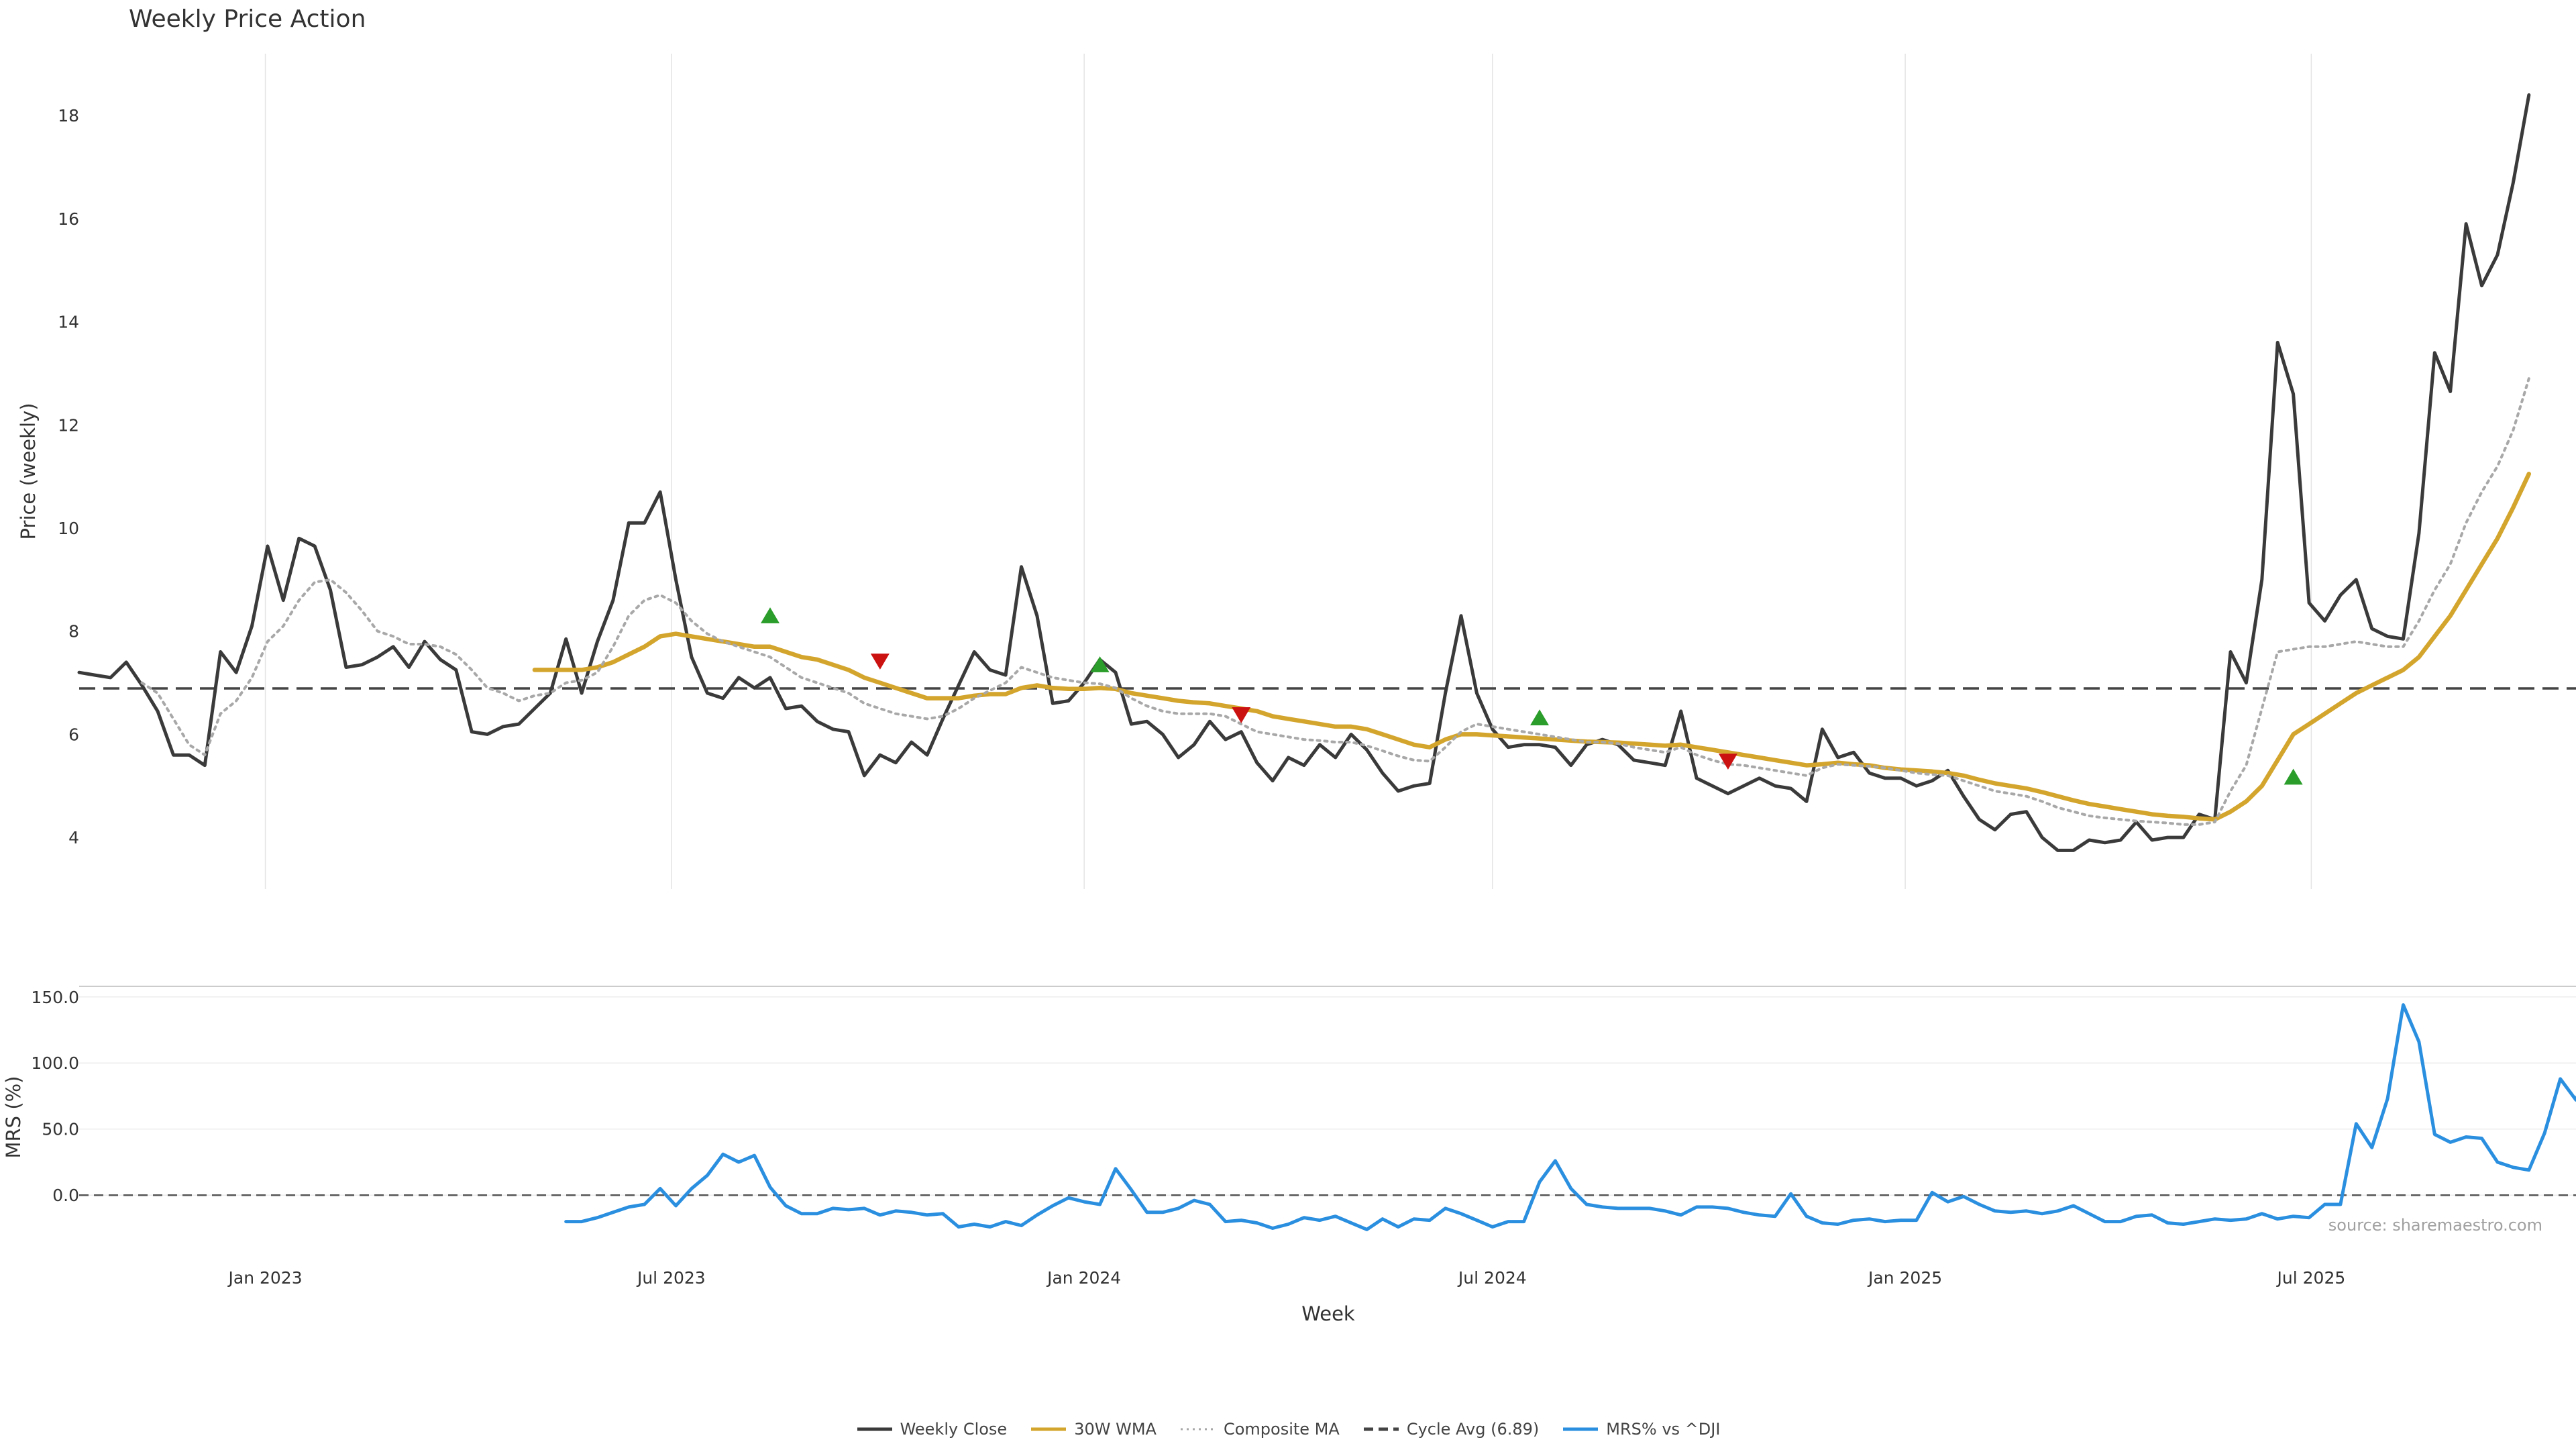 The image size is (2576, 1452). What do you see at coordinates (1328, 1314) in the screenshot?
I see `x-axis-label: Week` at bounding box center [1328, 1314].